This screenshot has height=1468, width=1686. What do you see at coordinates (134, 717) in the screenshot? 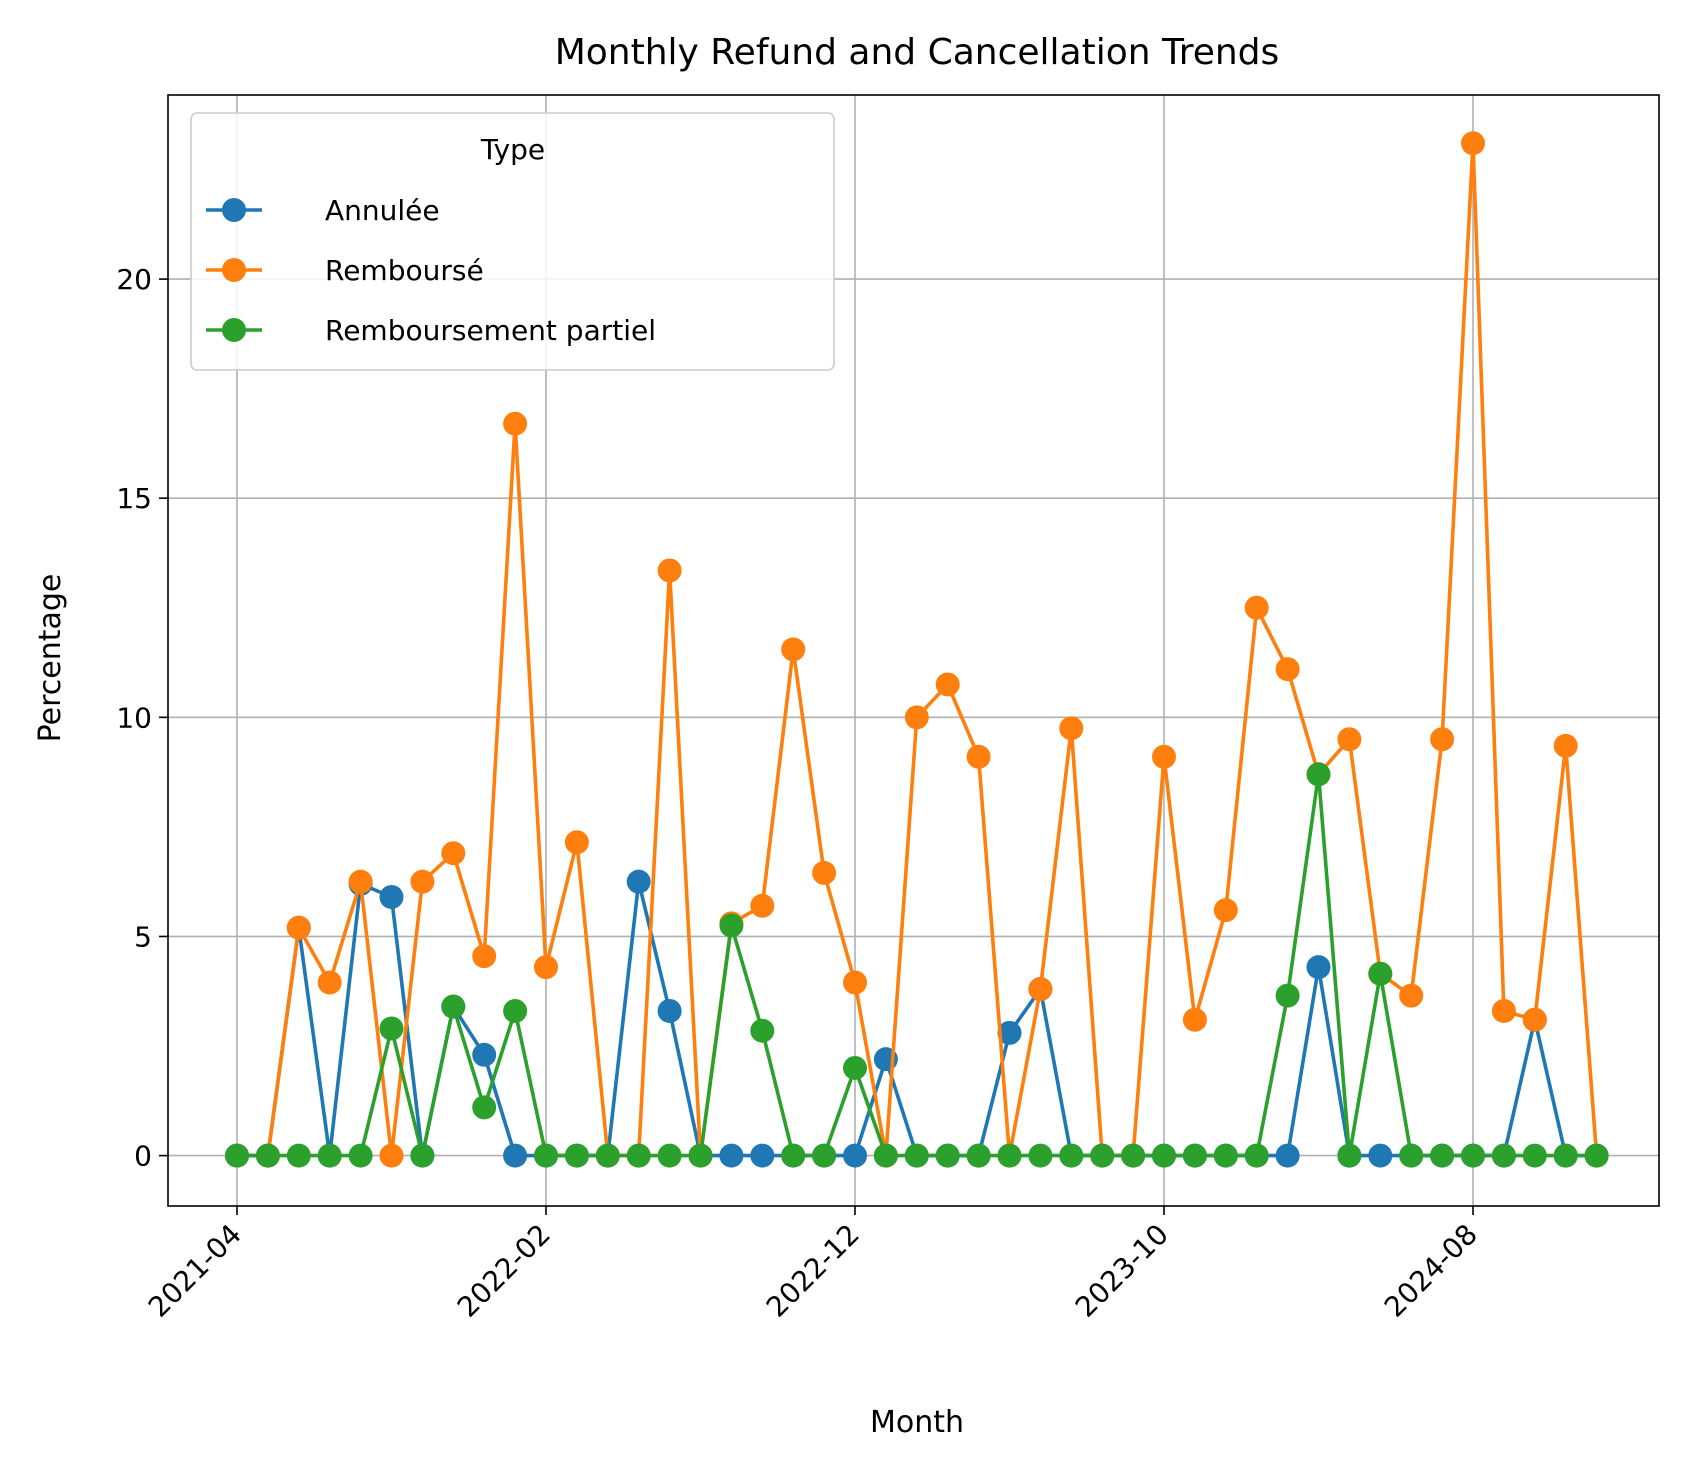
I see `y-tick-label: 10` at bounding box center [134, 717].